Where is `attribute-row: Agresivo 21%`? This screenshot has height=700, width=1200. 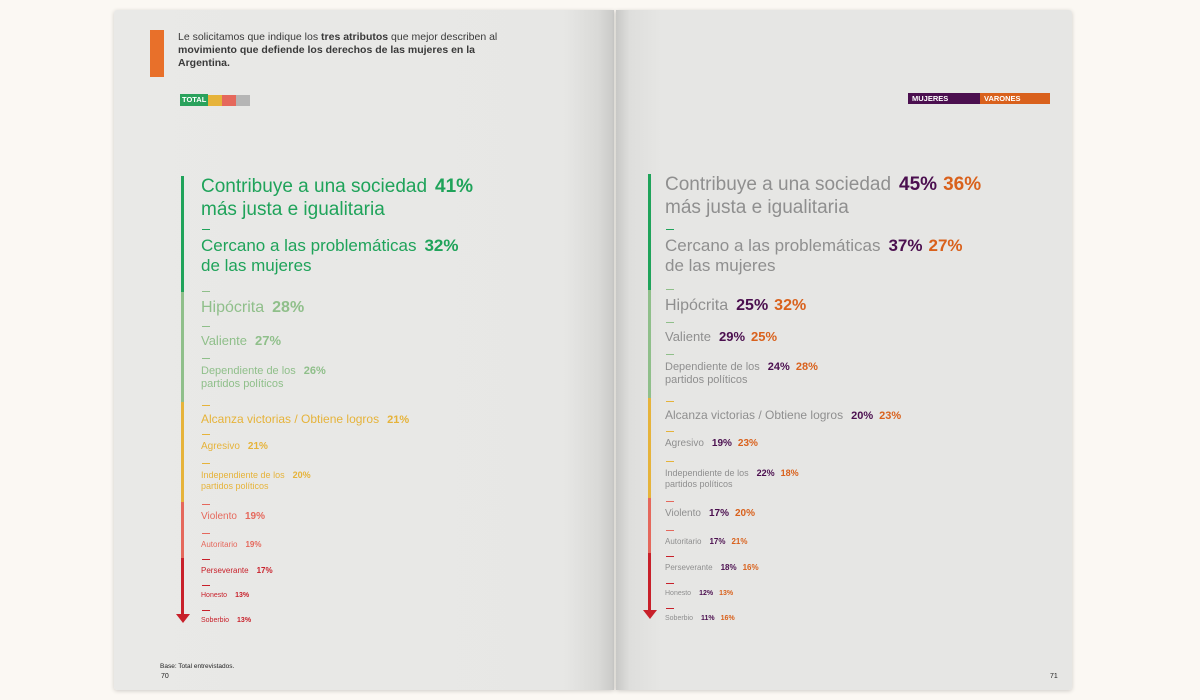 attribute-row: Agresivo 21% is located at coordinates (234, 447).